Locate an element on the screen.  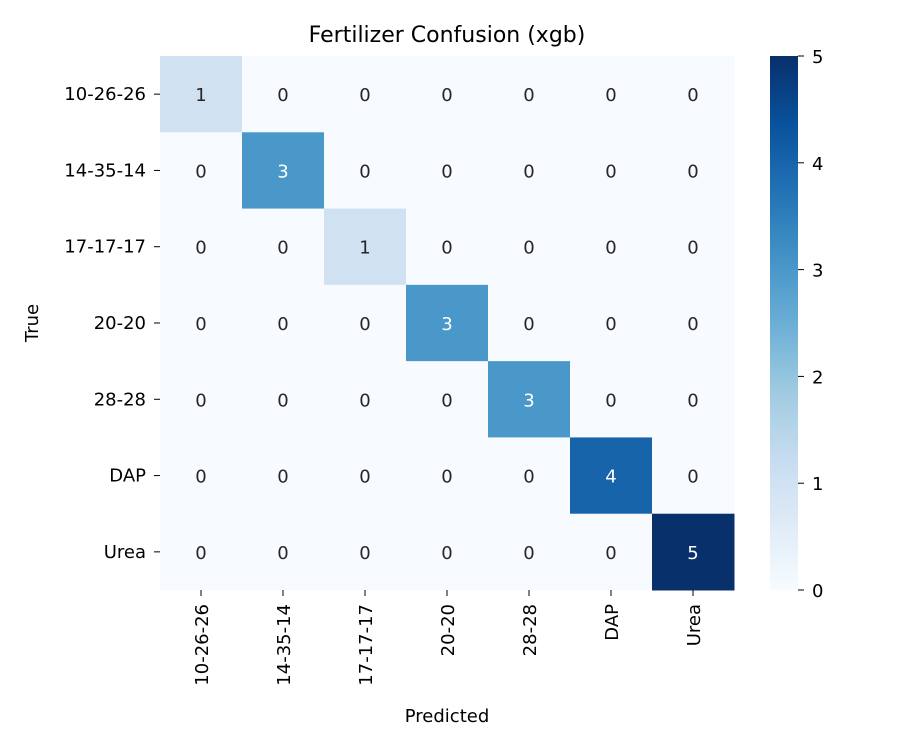
x-tick-label: Urea is located at coordinates (694, 625).